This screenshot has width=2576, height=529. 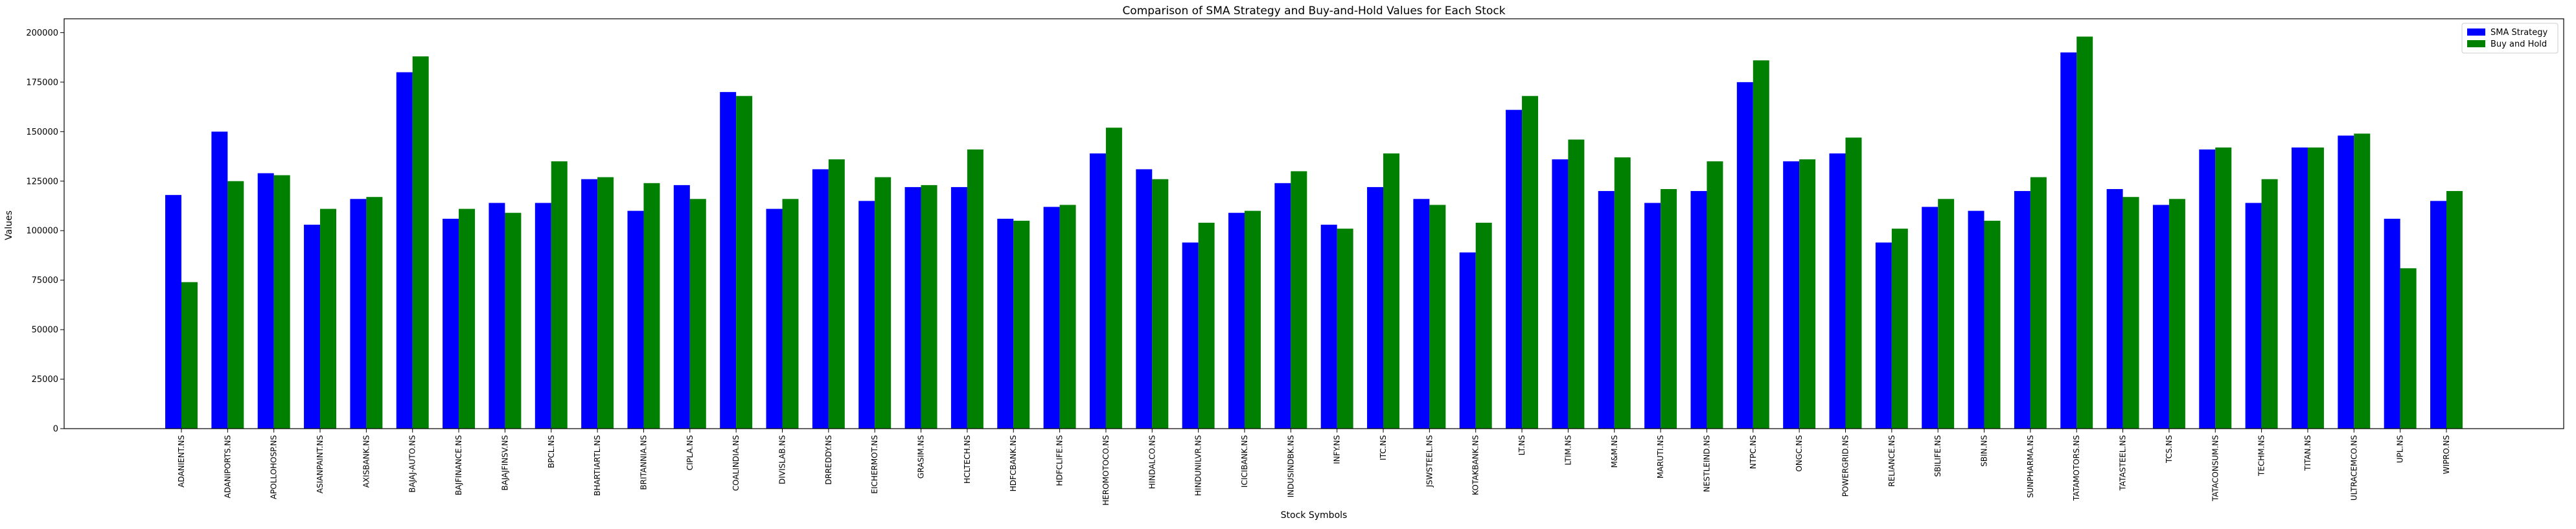 I want to click on x-tick-label: NTPC.NS, so click(x=1753, y=452).